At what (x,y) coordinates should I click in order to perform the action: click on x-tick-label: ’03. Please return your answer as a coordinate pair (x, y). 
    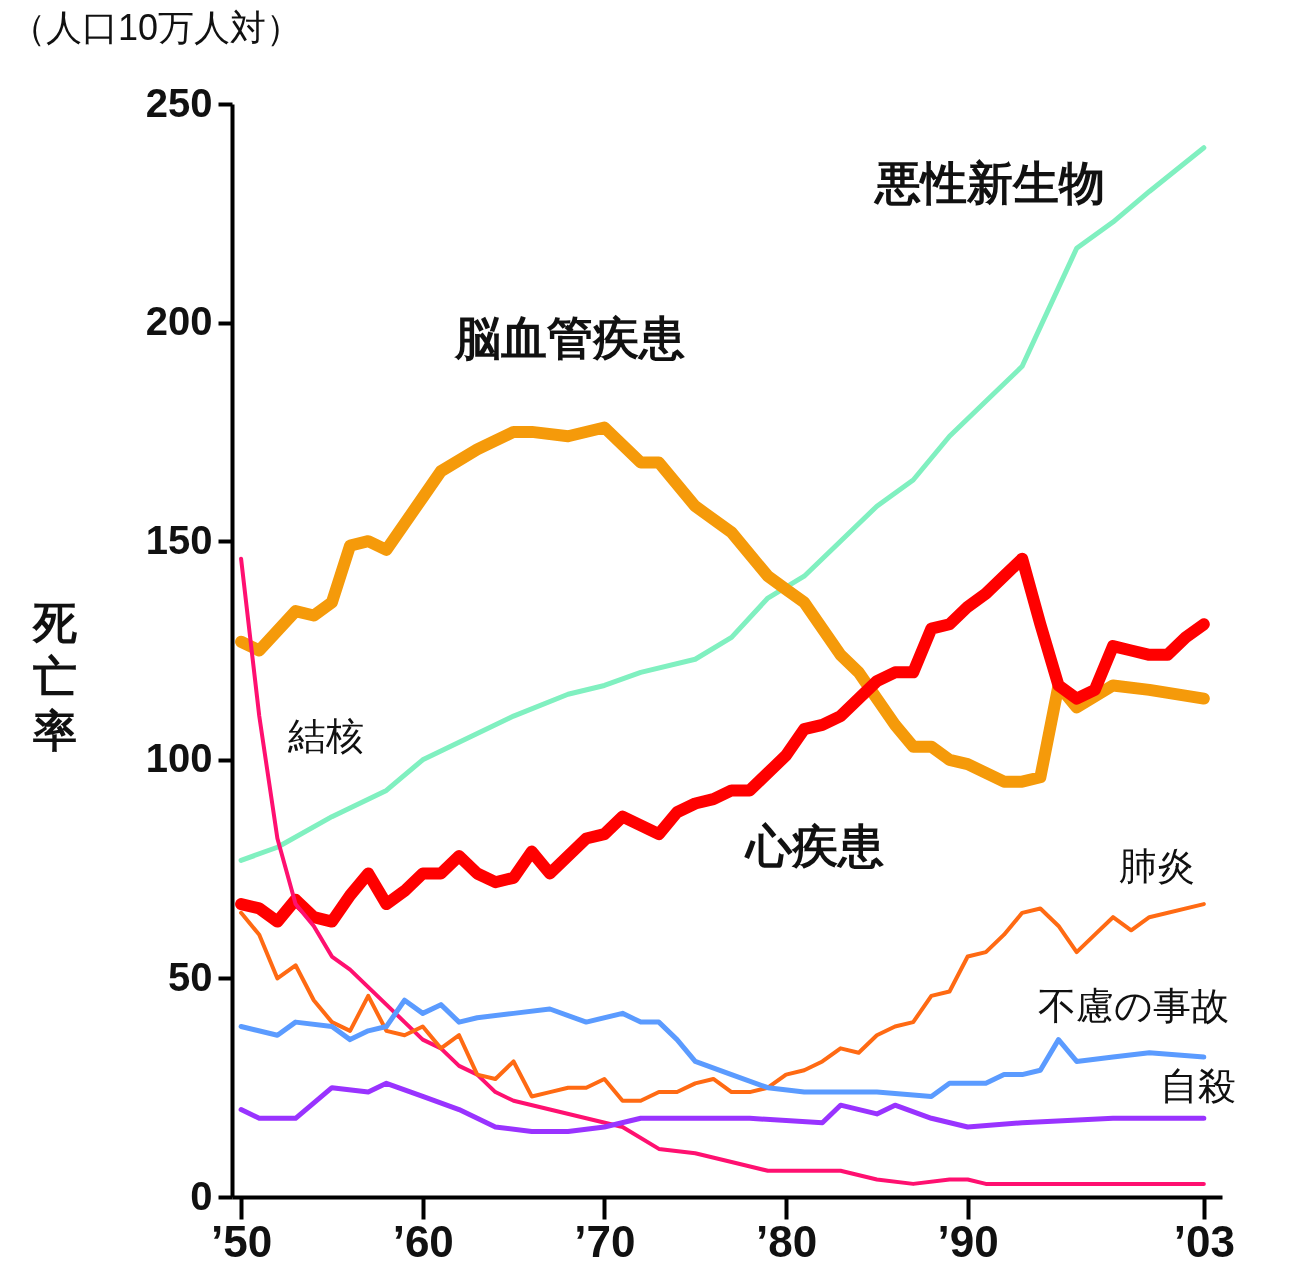
    Looking at the image, I should click on (1204, 1241).